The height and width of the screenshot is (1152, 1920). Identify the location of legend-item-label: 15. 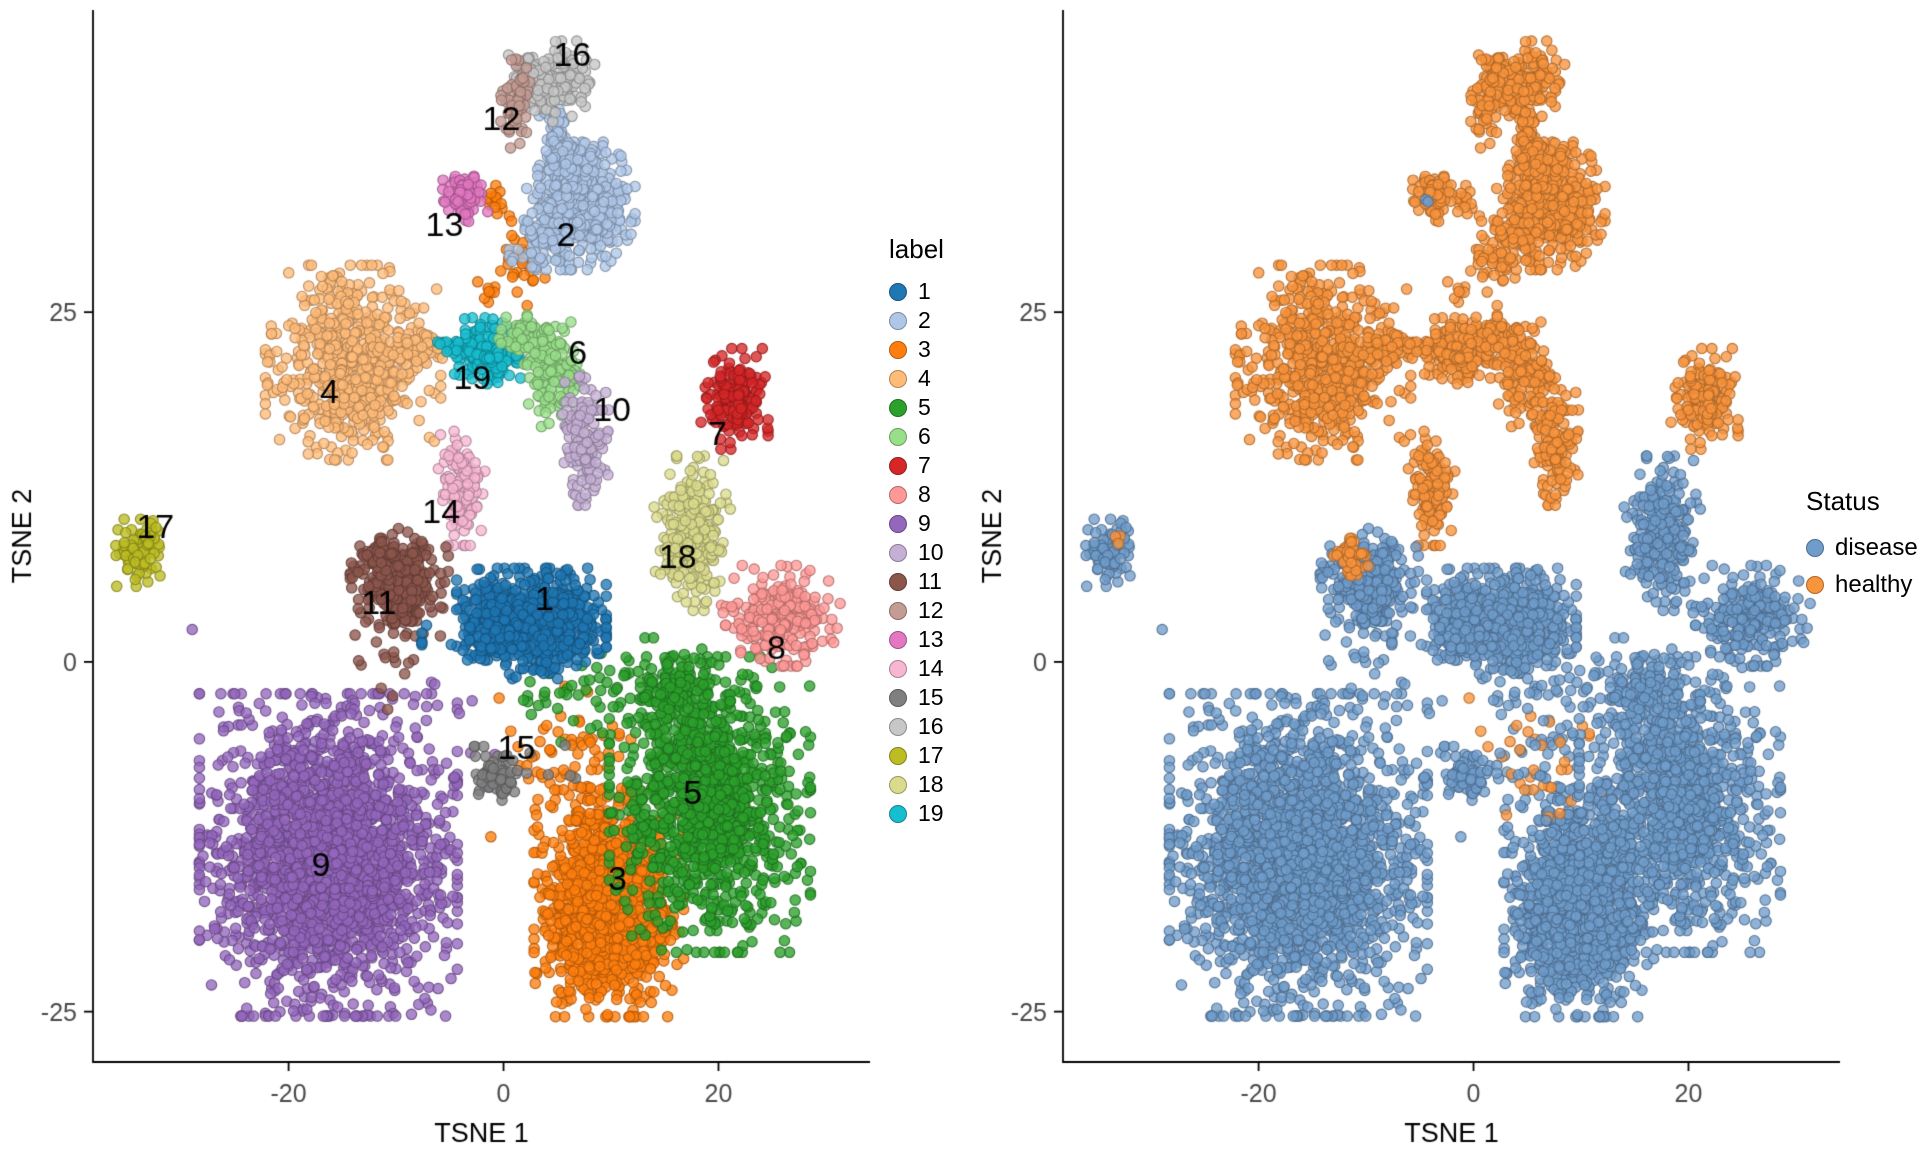
(931, 697).